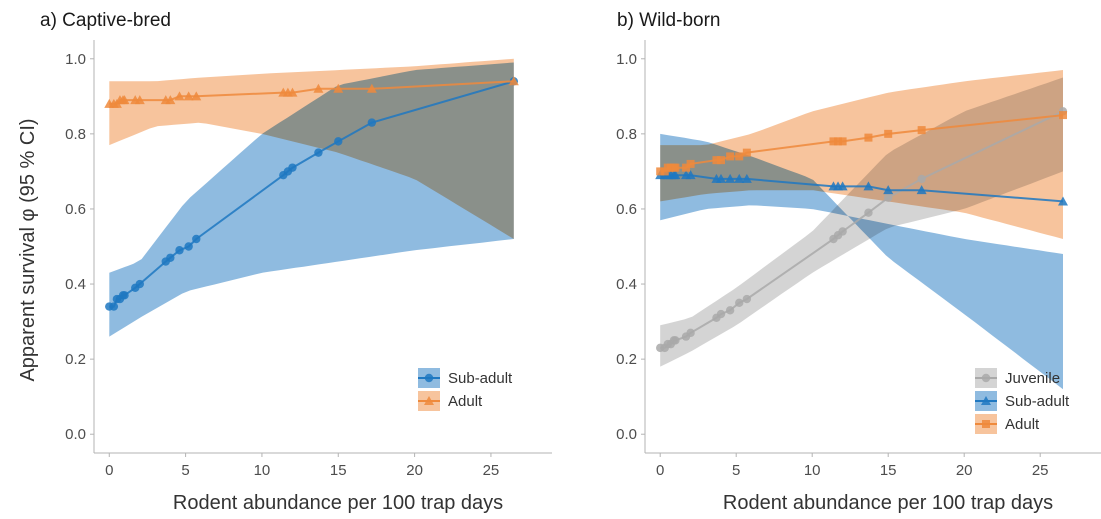 The height and width of the screenshot is (519, 1101). Describe the element at coordinates (1032, 378) in the screenshot. I see `legend-label-juvenile: Juvenile` at that location.